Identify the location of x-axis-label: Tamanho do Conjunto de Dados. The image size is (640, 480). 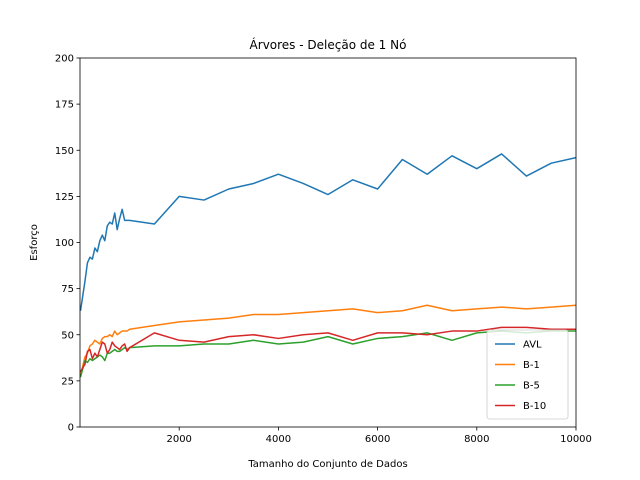
(327, 464).